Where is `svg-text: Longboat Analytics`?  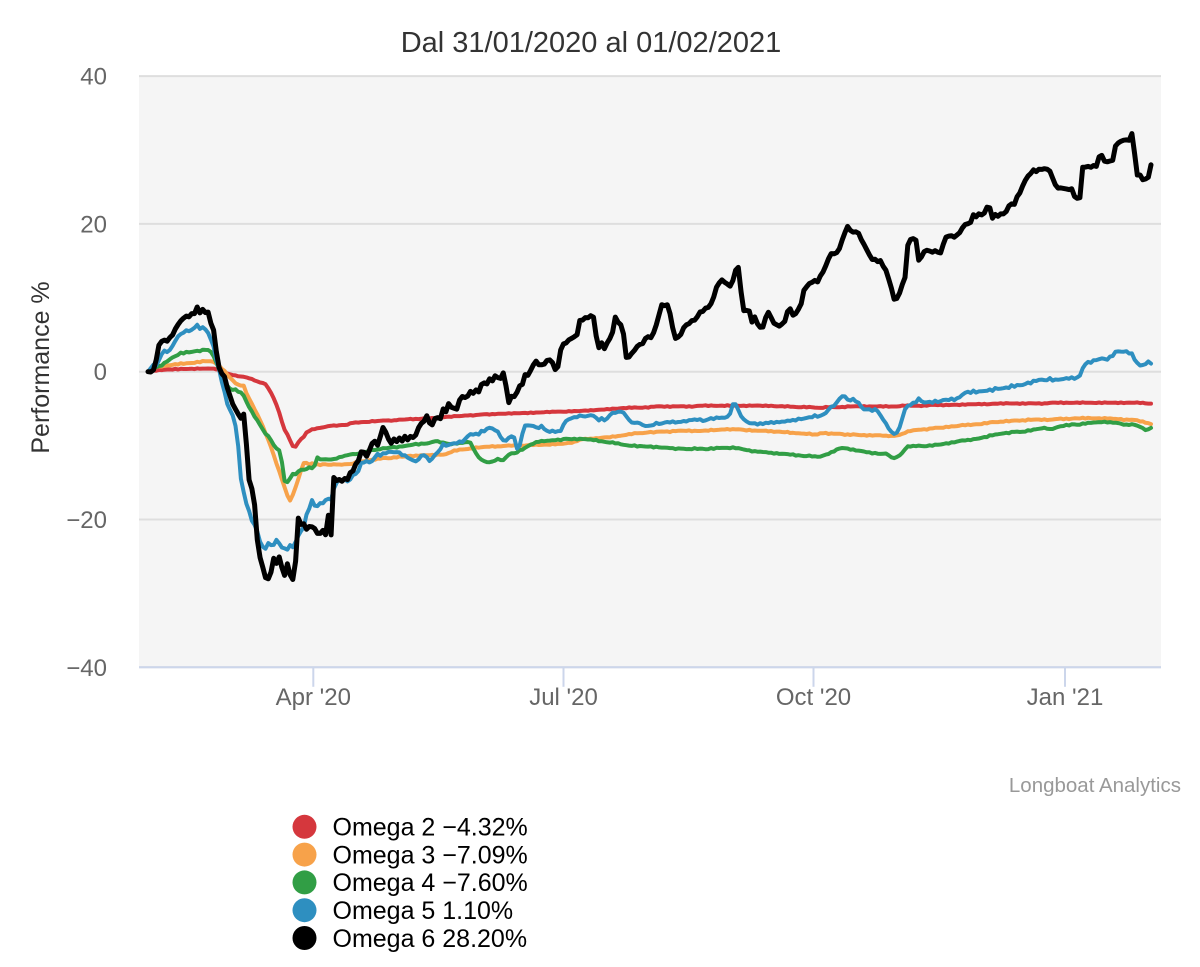 svg-text: Longboat Analytics is located at coordinates (1095, 785).